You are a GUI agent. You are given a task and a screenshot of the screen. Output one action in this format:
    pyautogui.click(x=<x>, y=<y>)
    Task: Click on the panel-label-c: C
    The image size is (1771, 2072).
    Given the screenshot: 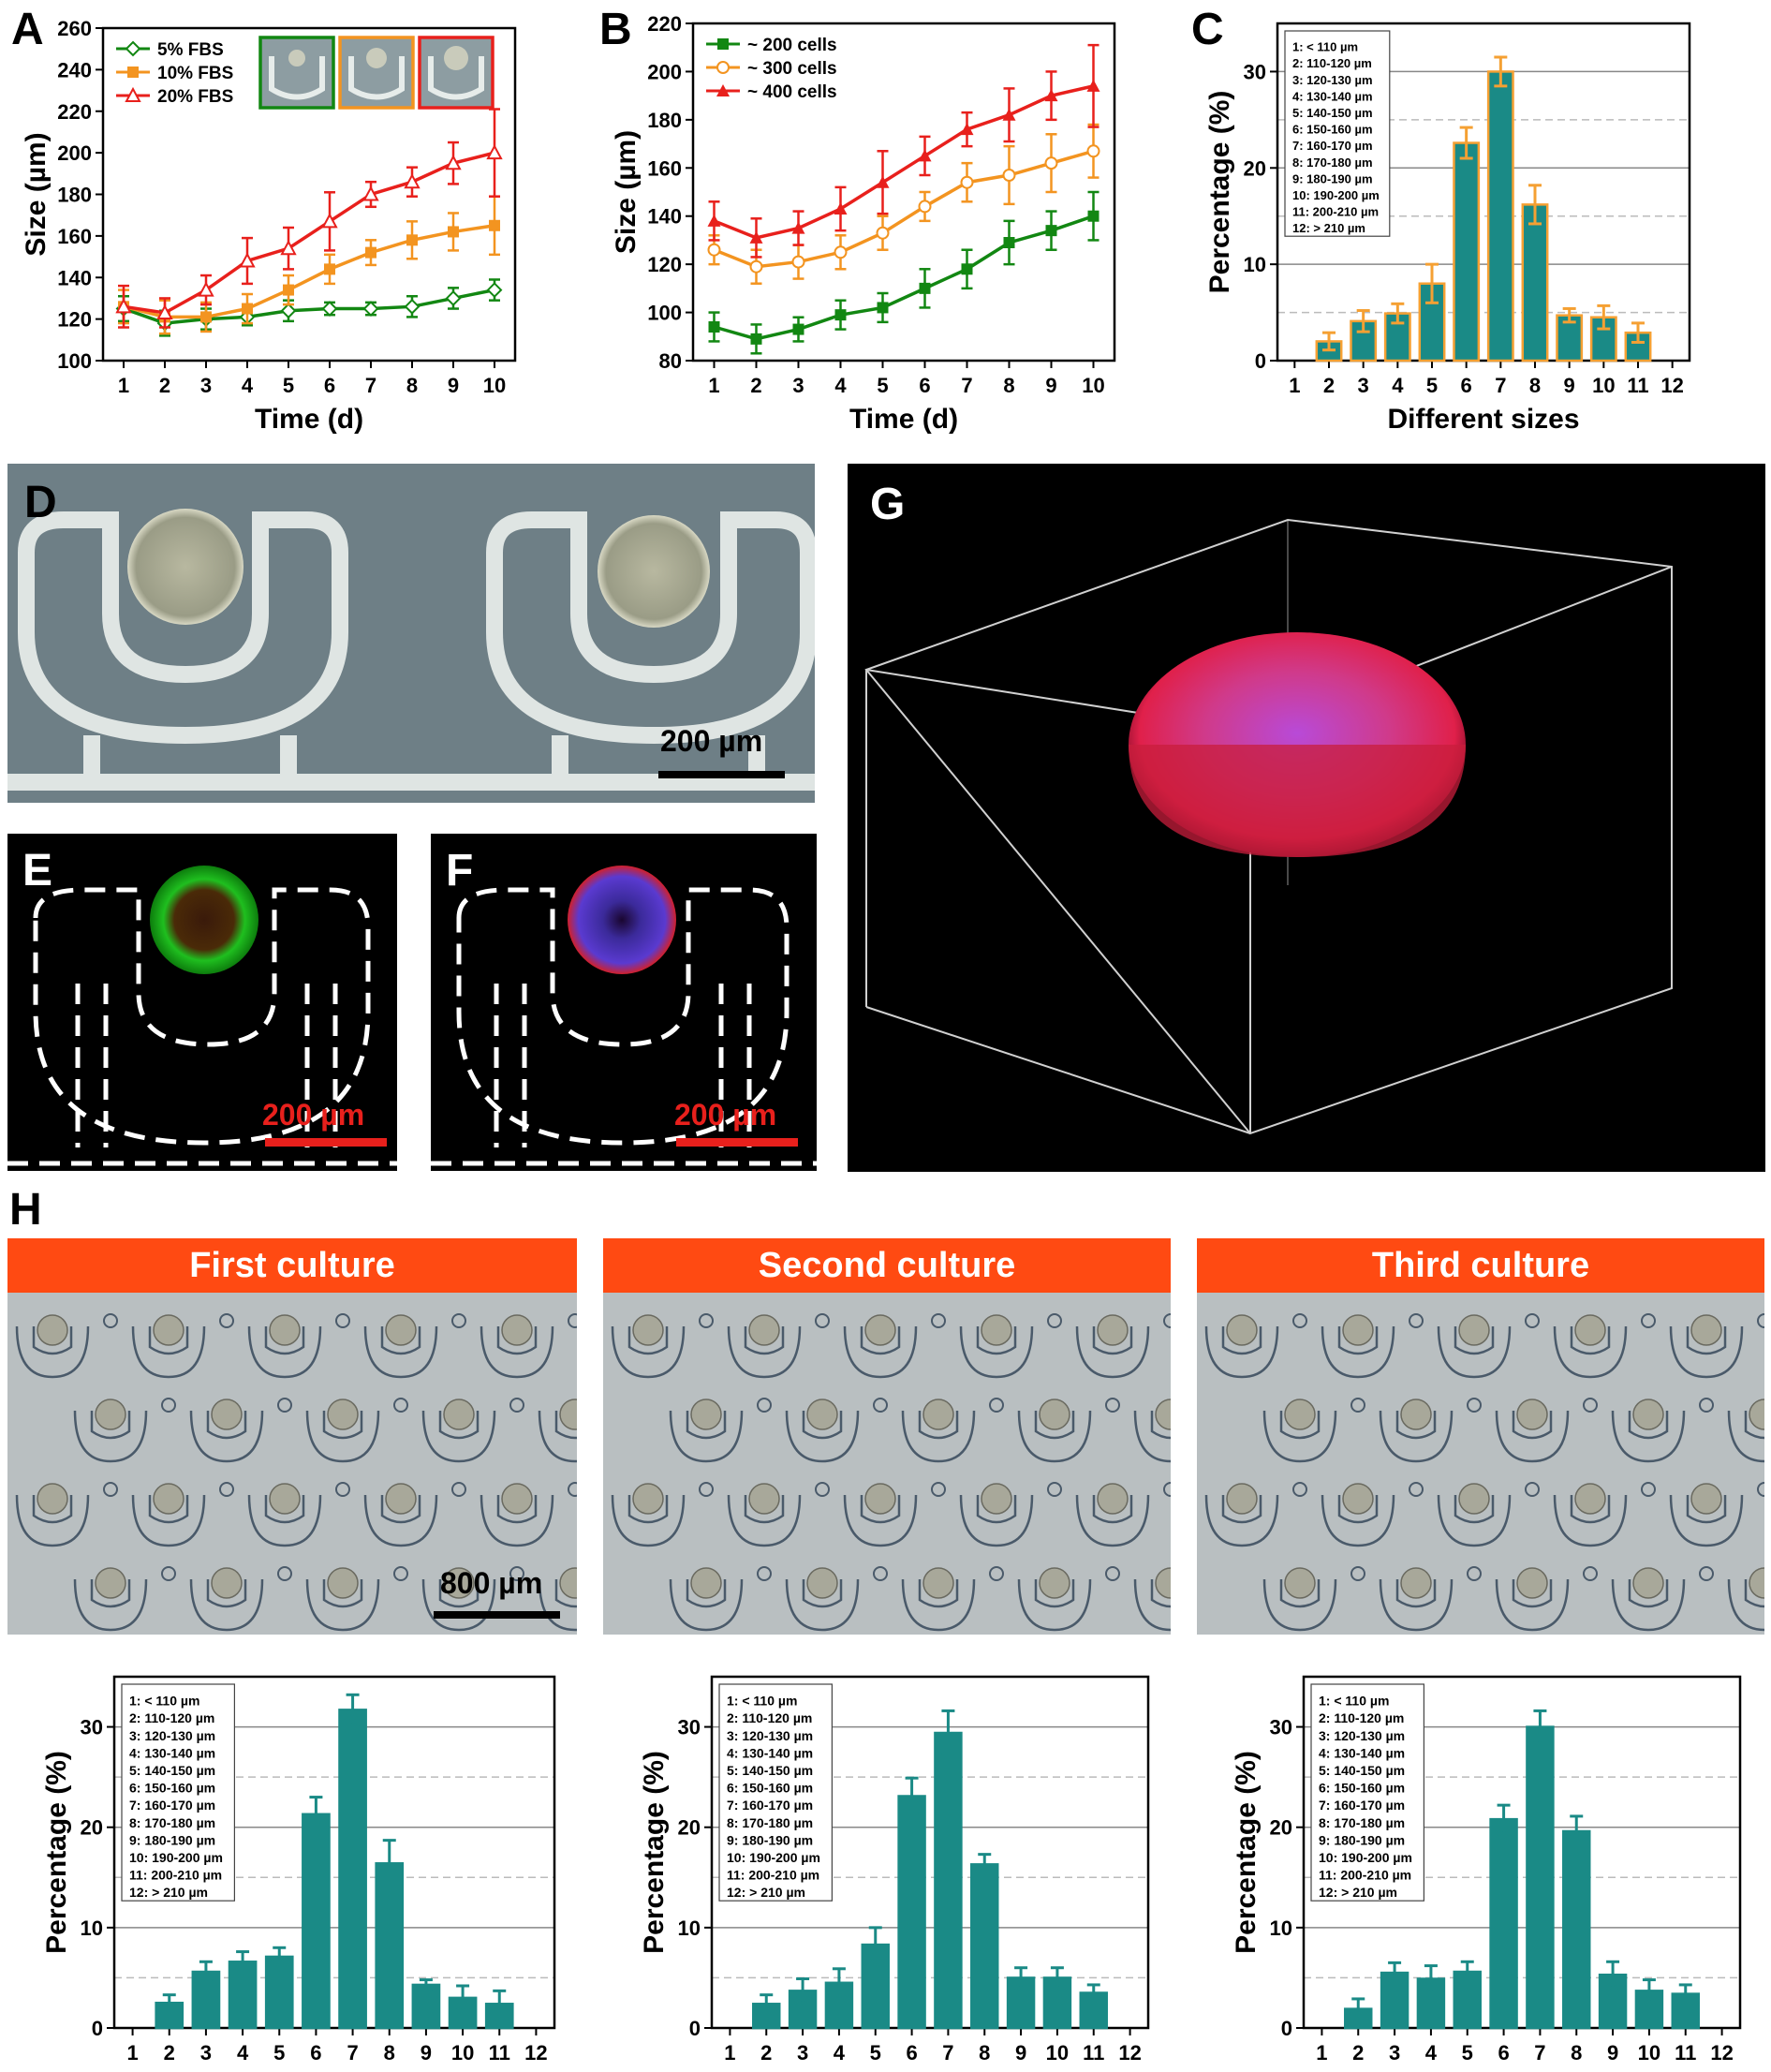 What is the action you would take?
    pyautogui.click(x=1207, y=29)
    